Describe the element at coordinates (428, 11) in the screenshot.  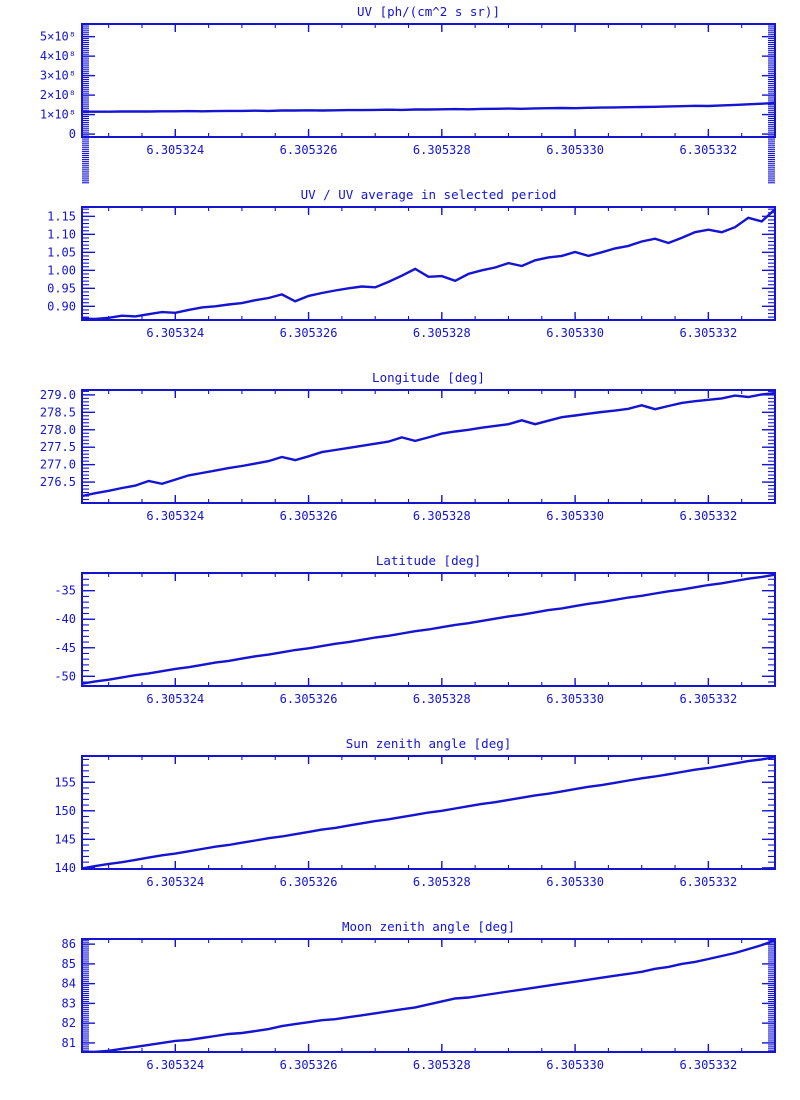
I see `panel-title: UV [ph/(cm^2 s sr)]` at that location.